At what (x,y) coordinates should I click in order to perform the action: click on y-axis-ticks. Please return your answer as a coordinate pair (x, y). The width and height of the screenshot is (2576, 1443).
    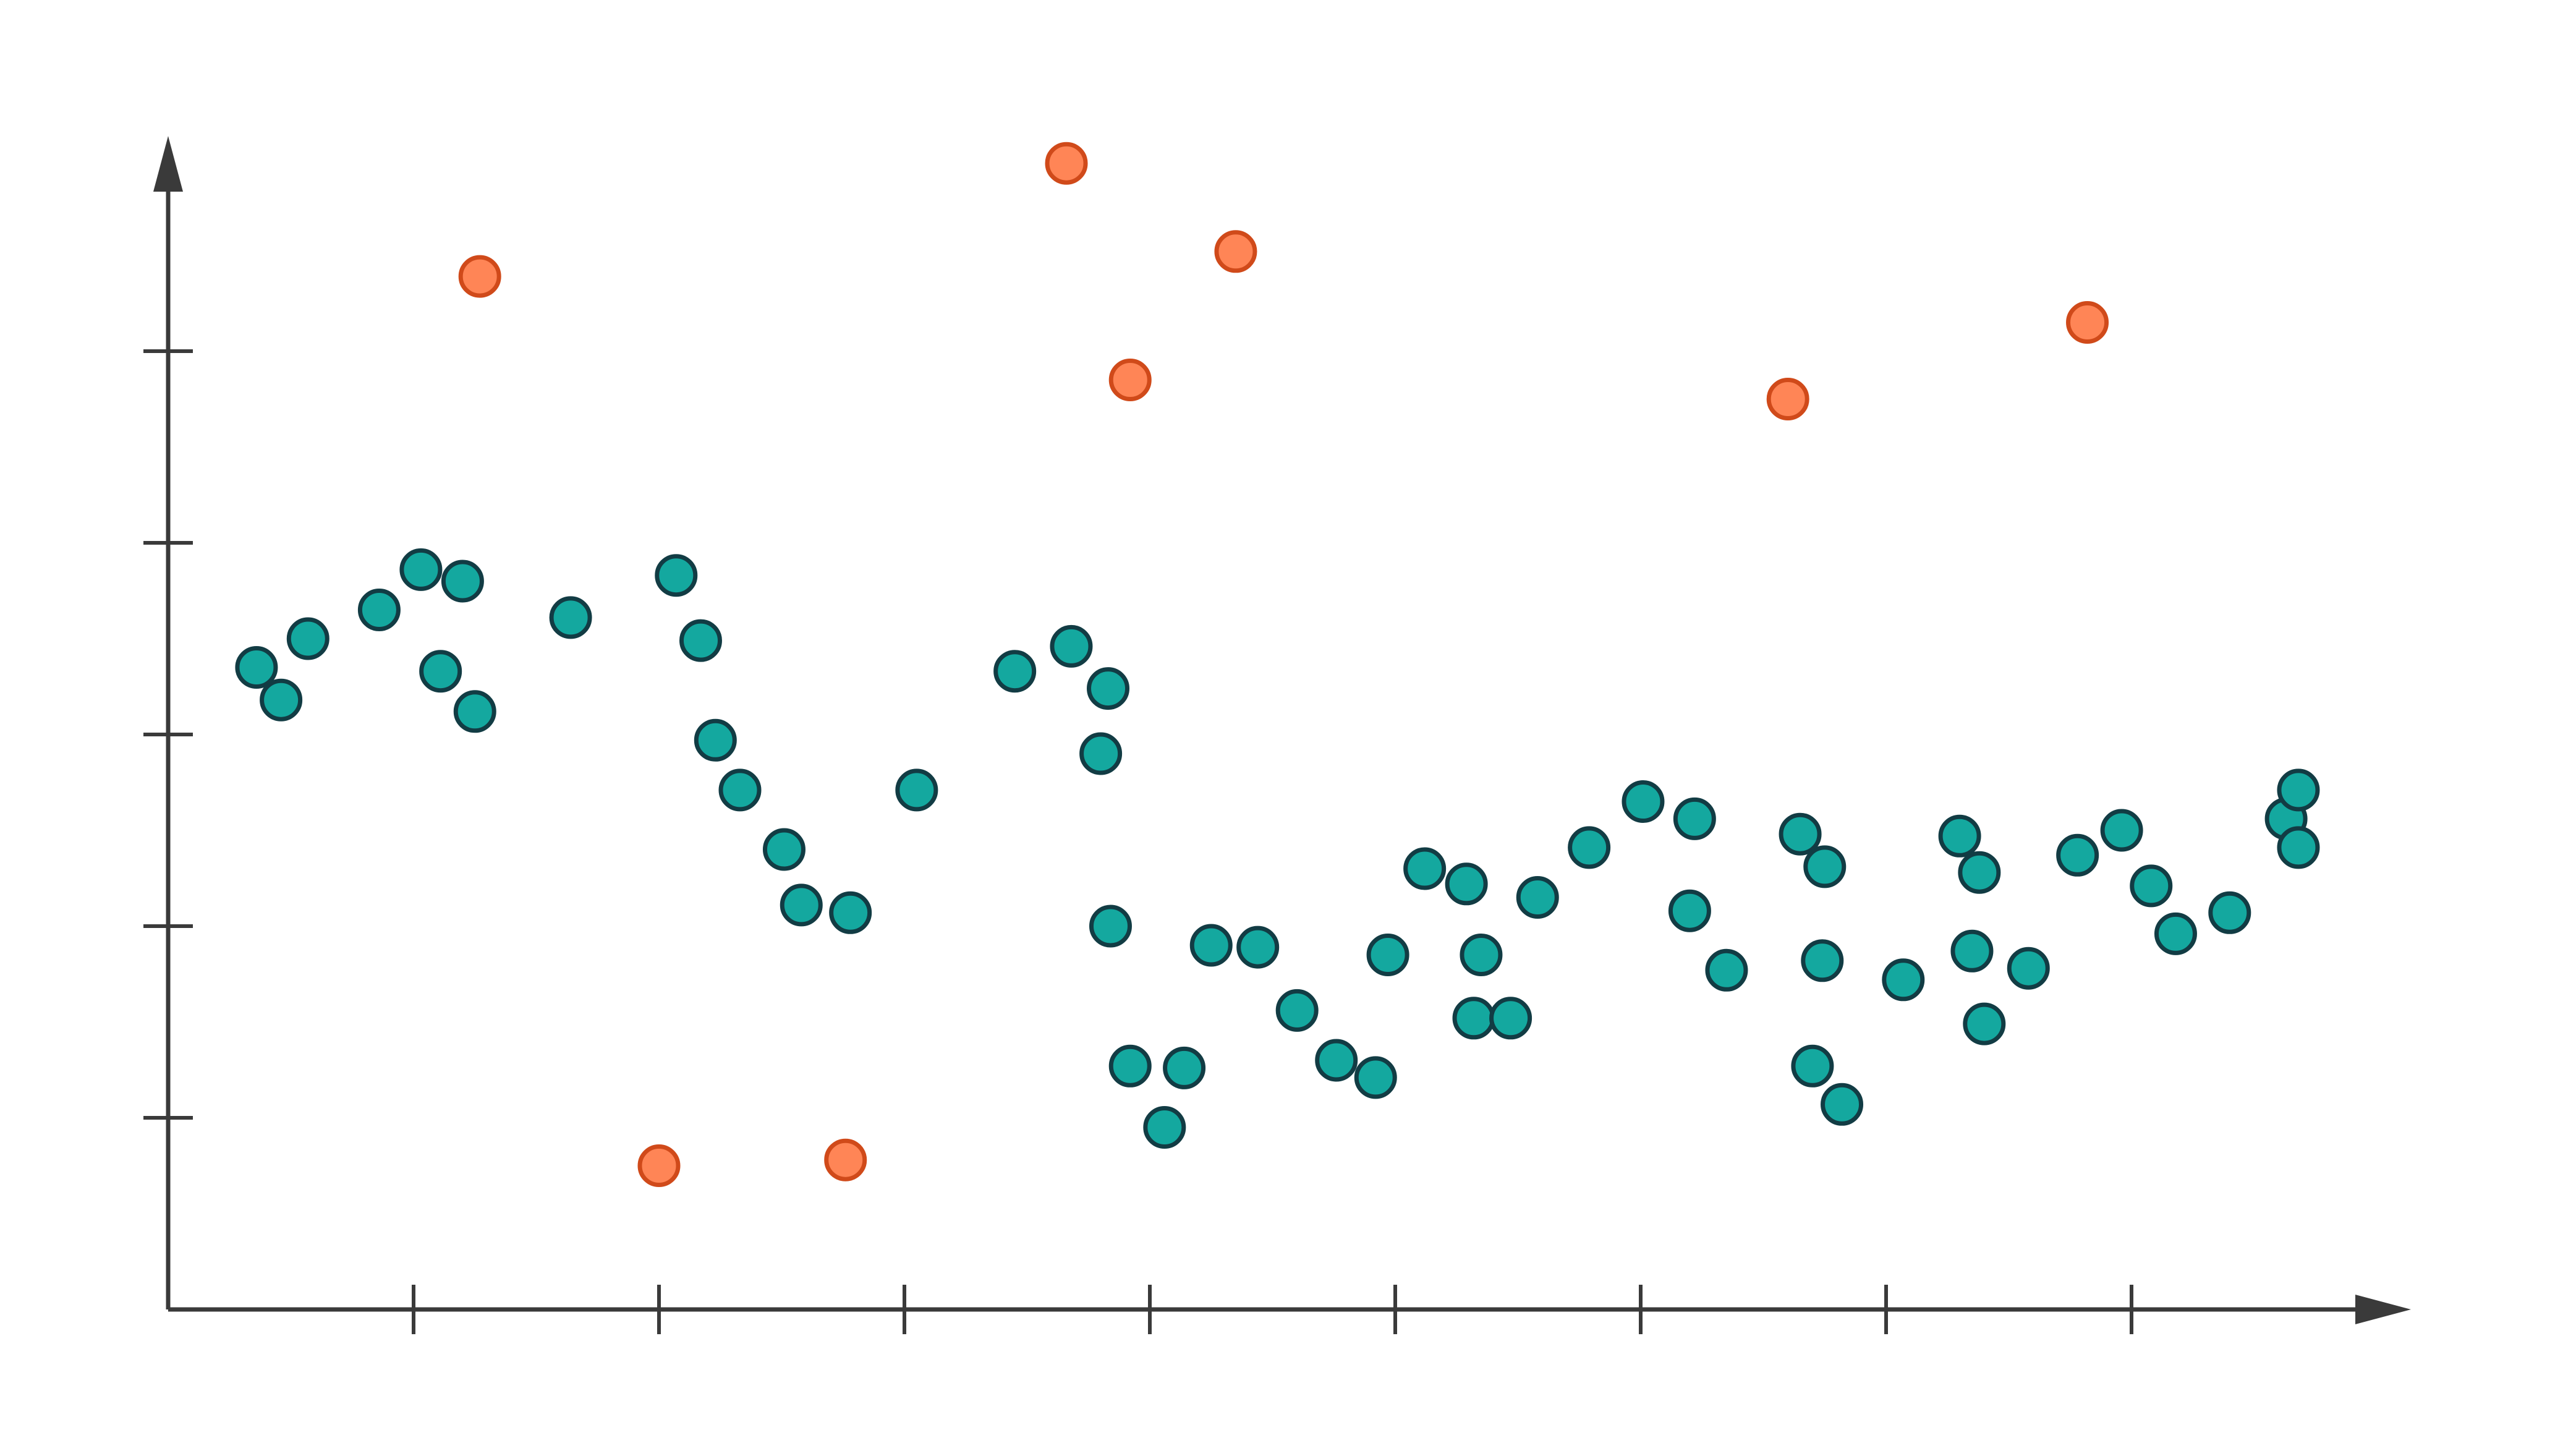
    Looking at the image, I should click on (168, 734).